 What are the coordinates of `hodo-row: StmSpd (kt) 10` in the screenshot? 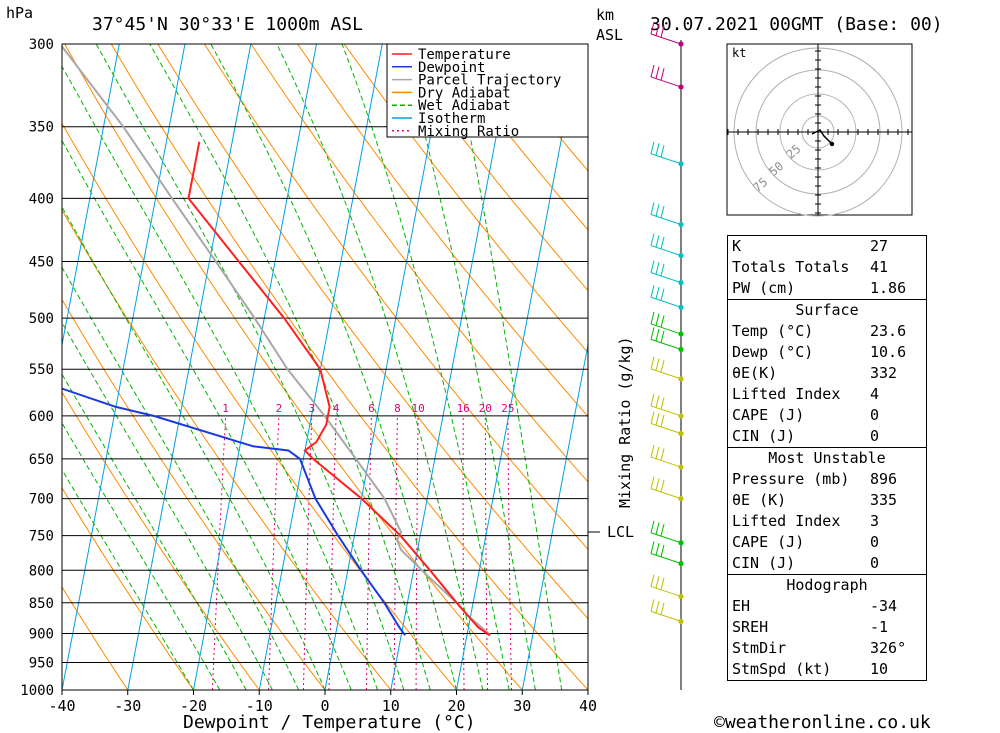 It's located at (827, 670).